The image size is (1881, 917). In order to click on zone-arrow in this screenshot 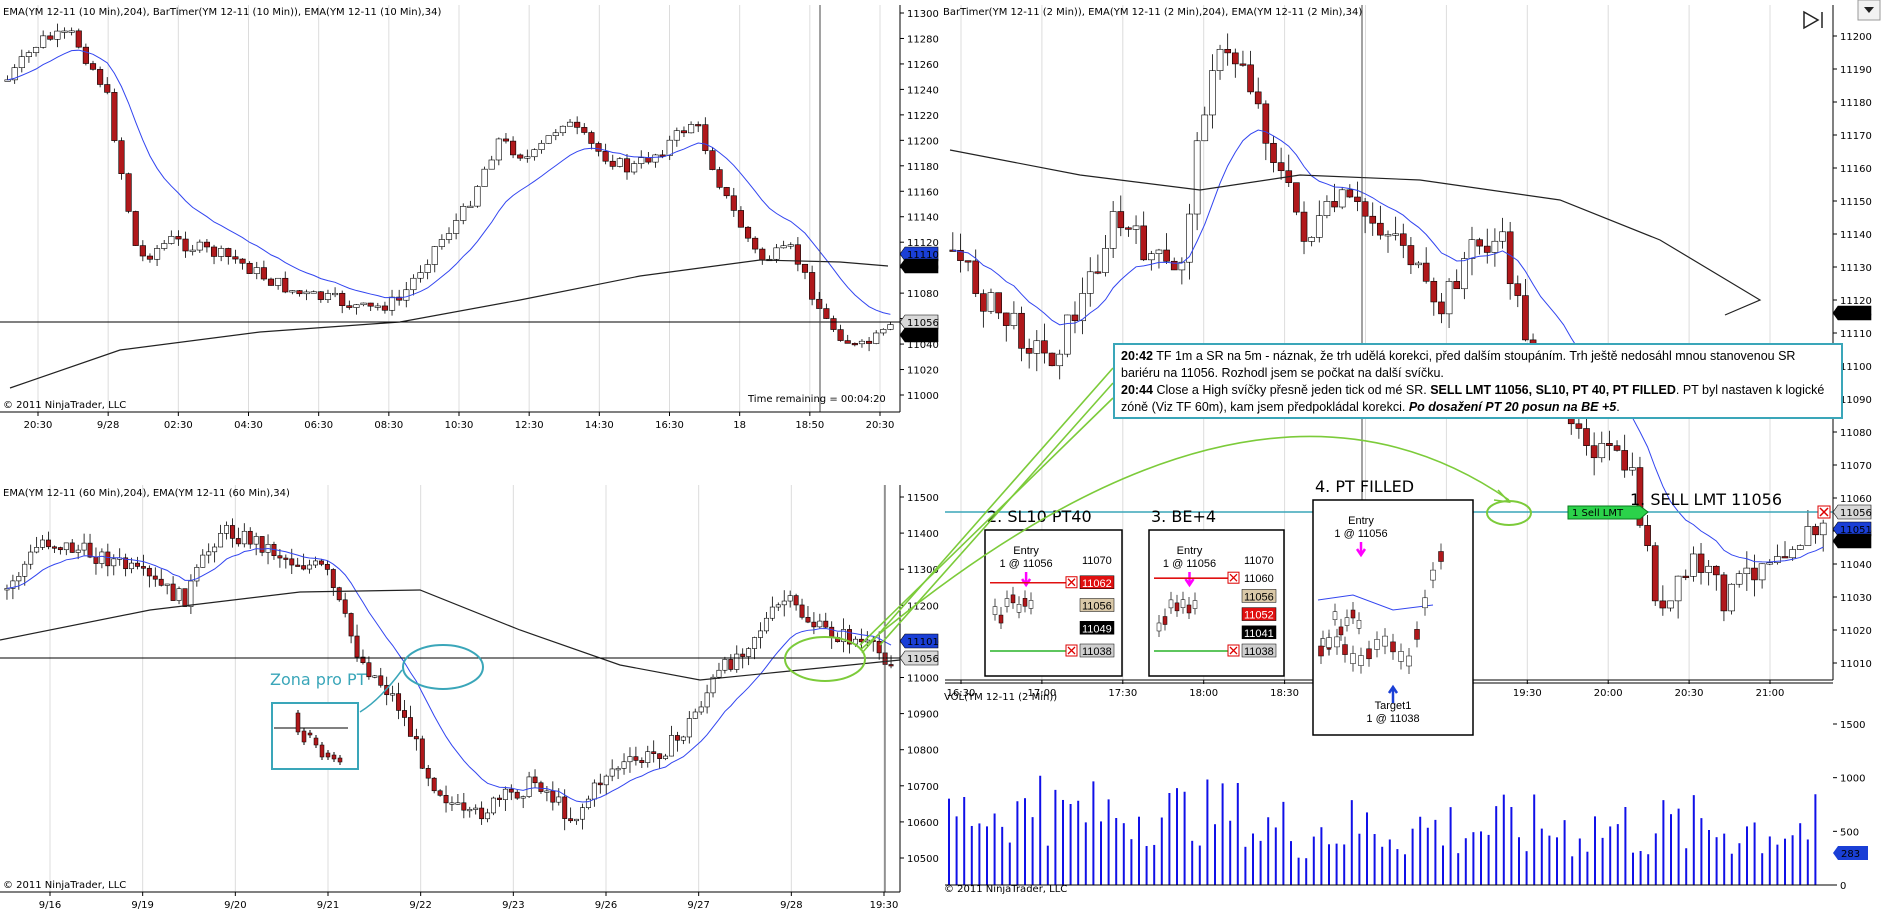, I will do `click(381, 691)`.